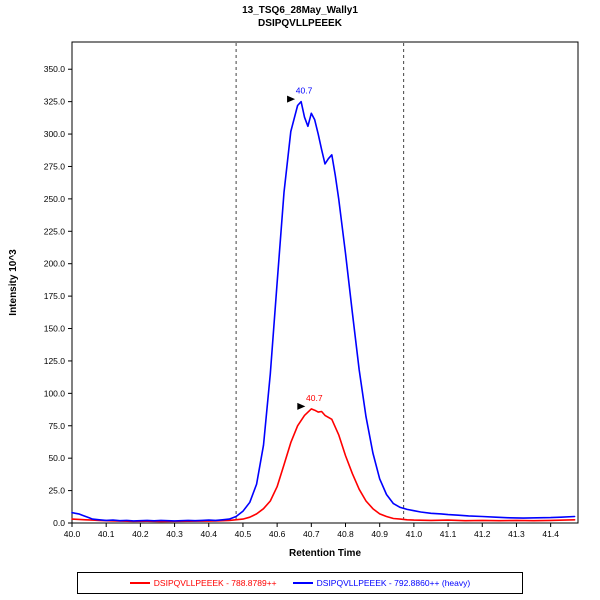 Image resolution: width=600 pixels, height=600 pixels. What do you see at coordinates (379, 534) in the screenshot?
I see `svg-text: 40.9` at bounding box center [379, 534].